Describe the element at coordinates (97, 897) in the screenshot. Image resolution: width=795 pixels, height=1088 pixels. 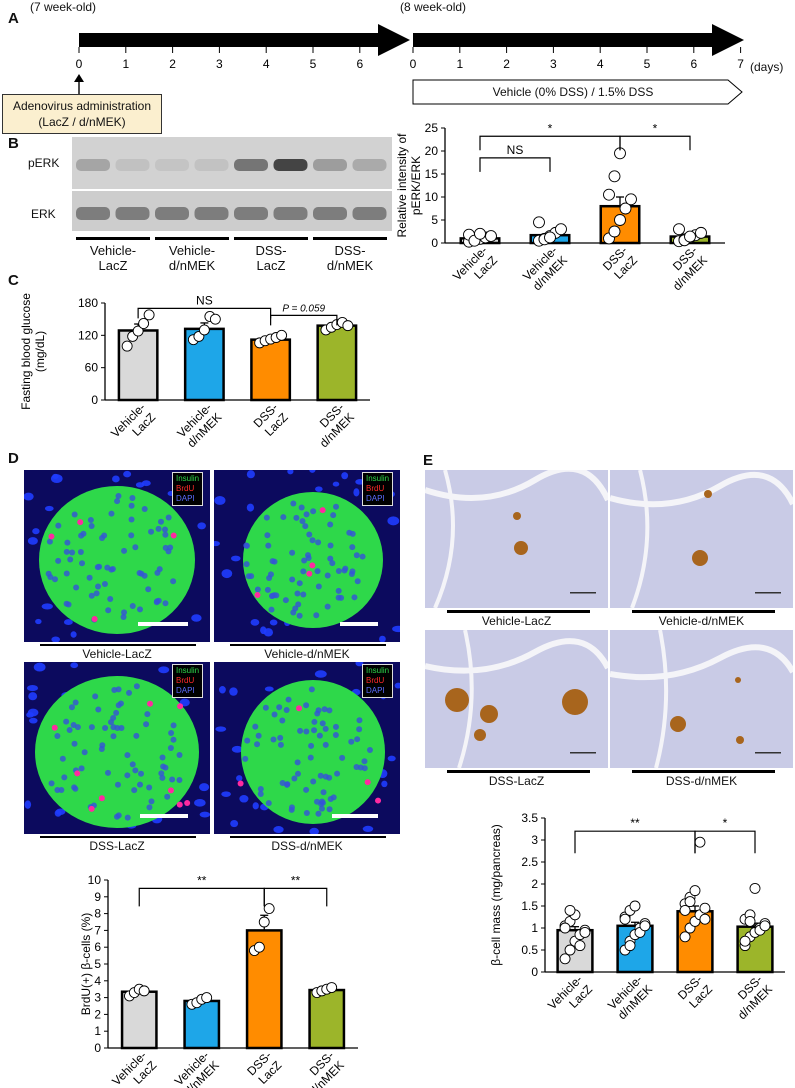
I see `y-tick-label: 9` at that location.